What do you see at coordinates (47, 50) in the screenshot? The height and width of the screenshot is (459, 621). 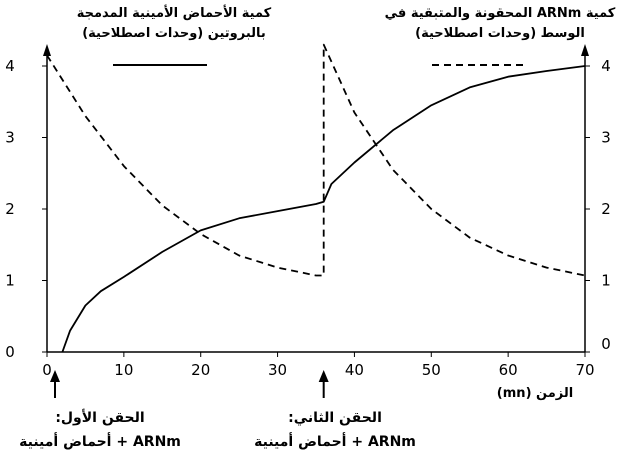 I see `y-axis-left-arrowhead` at bounding box center [47, 50].